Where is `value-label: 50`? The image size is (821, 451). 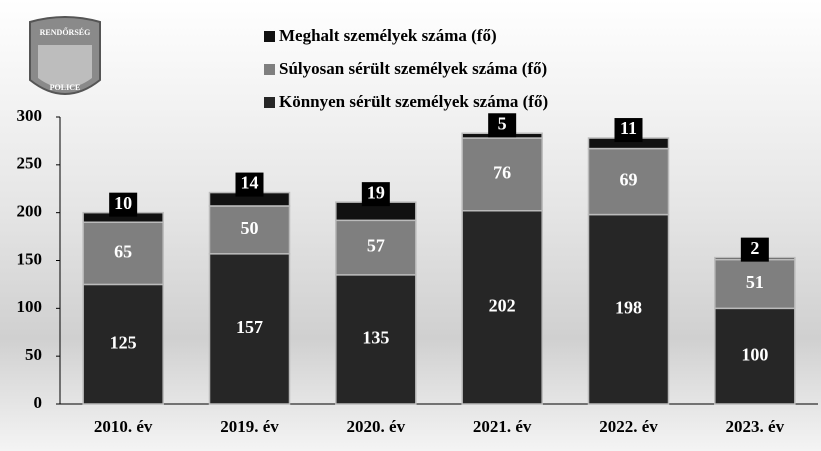
value-label: 50 is located at coordinates (250, 228).